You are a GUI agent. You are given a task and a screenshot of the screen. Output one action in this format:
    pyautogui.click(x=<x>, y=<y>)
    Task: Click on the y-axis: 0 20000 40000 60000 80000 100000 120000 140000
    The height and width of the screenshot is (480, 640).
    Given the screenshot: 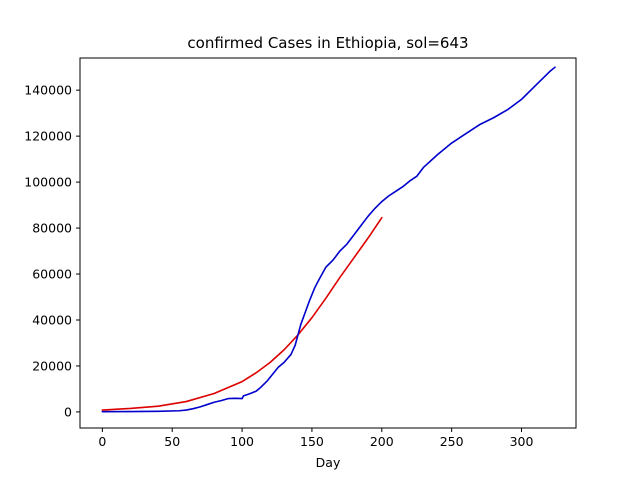 What is the action you would take?
    pyautogui.click(x=52, y=251)
    